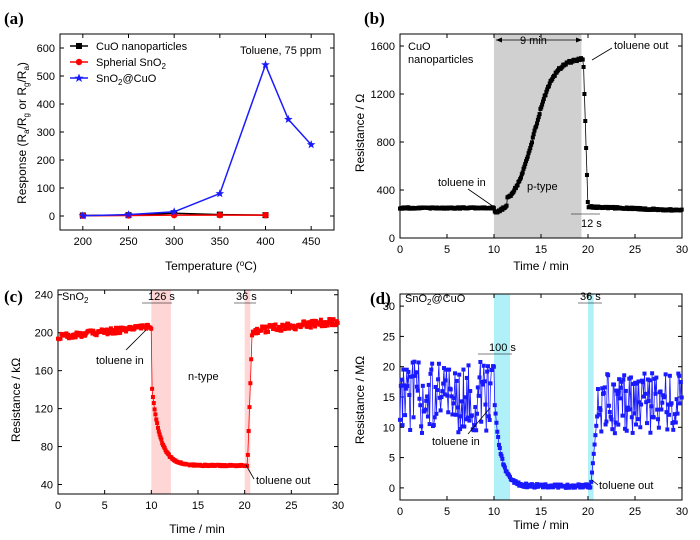 The width and height of the screenshot is (700, 540). Describe the element at coordinates (389, 337) in the screenshot. I see `y-tick-label: 25` at that location.